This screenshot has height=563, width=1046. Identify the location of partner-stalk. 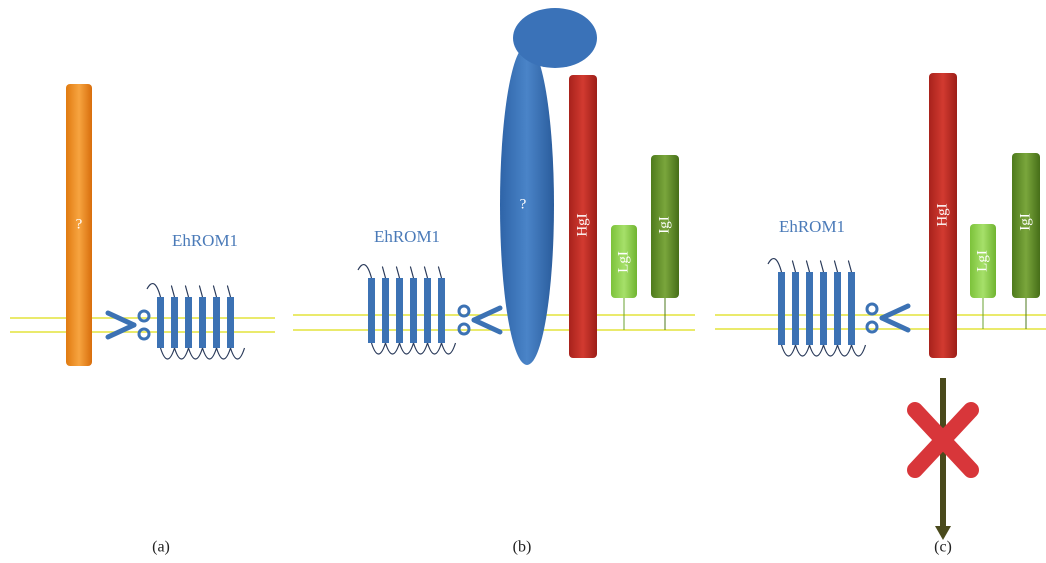
(527, 205).